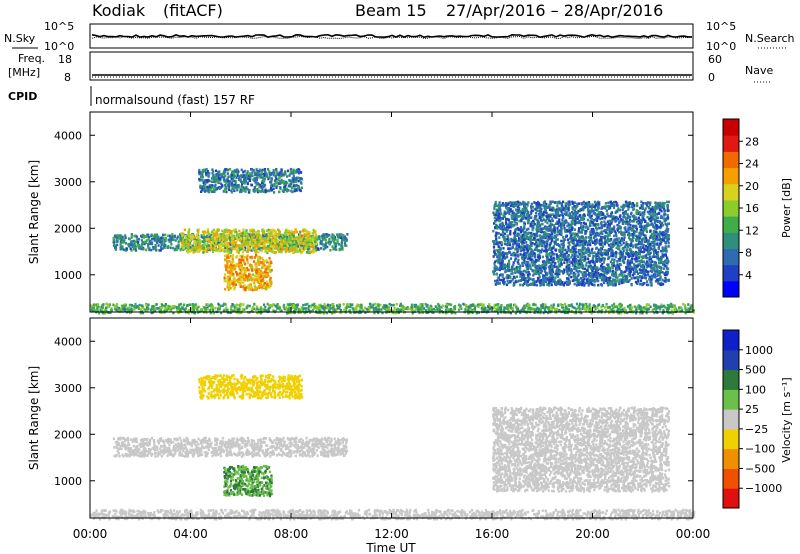  I want to click on freq-unit: [MHz], so click(24, 72).